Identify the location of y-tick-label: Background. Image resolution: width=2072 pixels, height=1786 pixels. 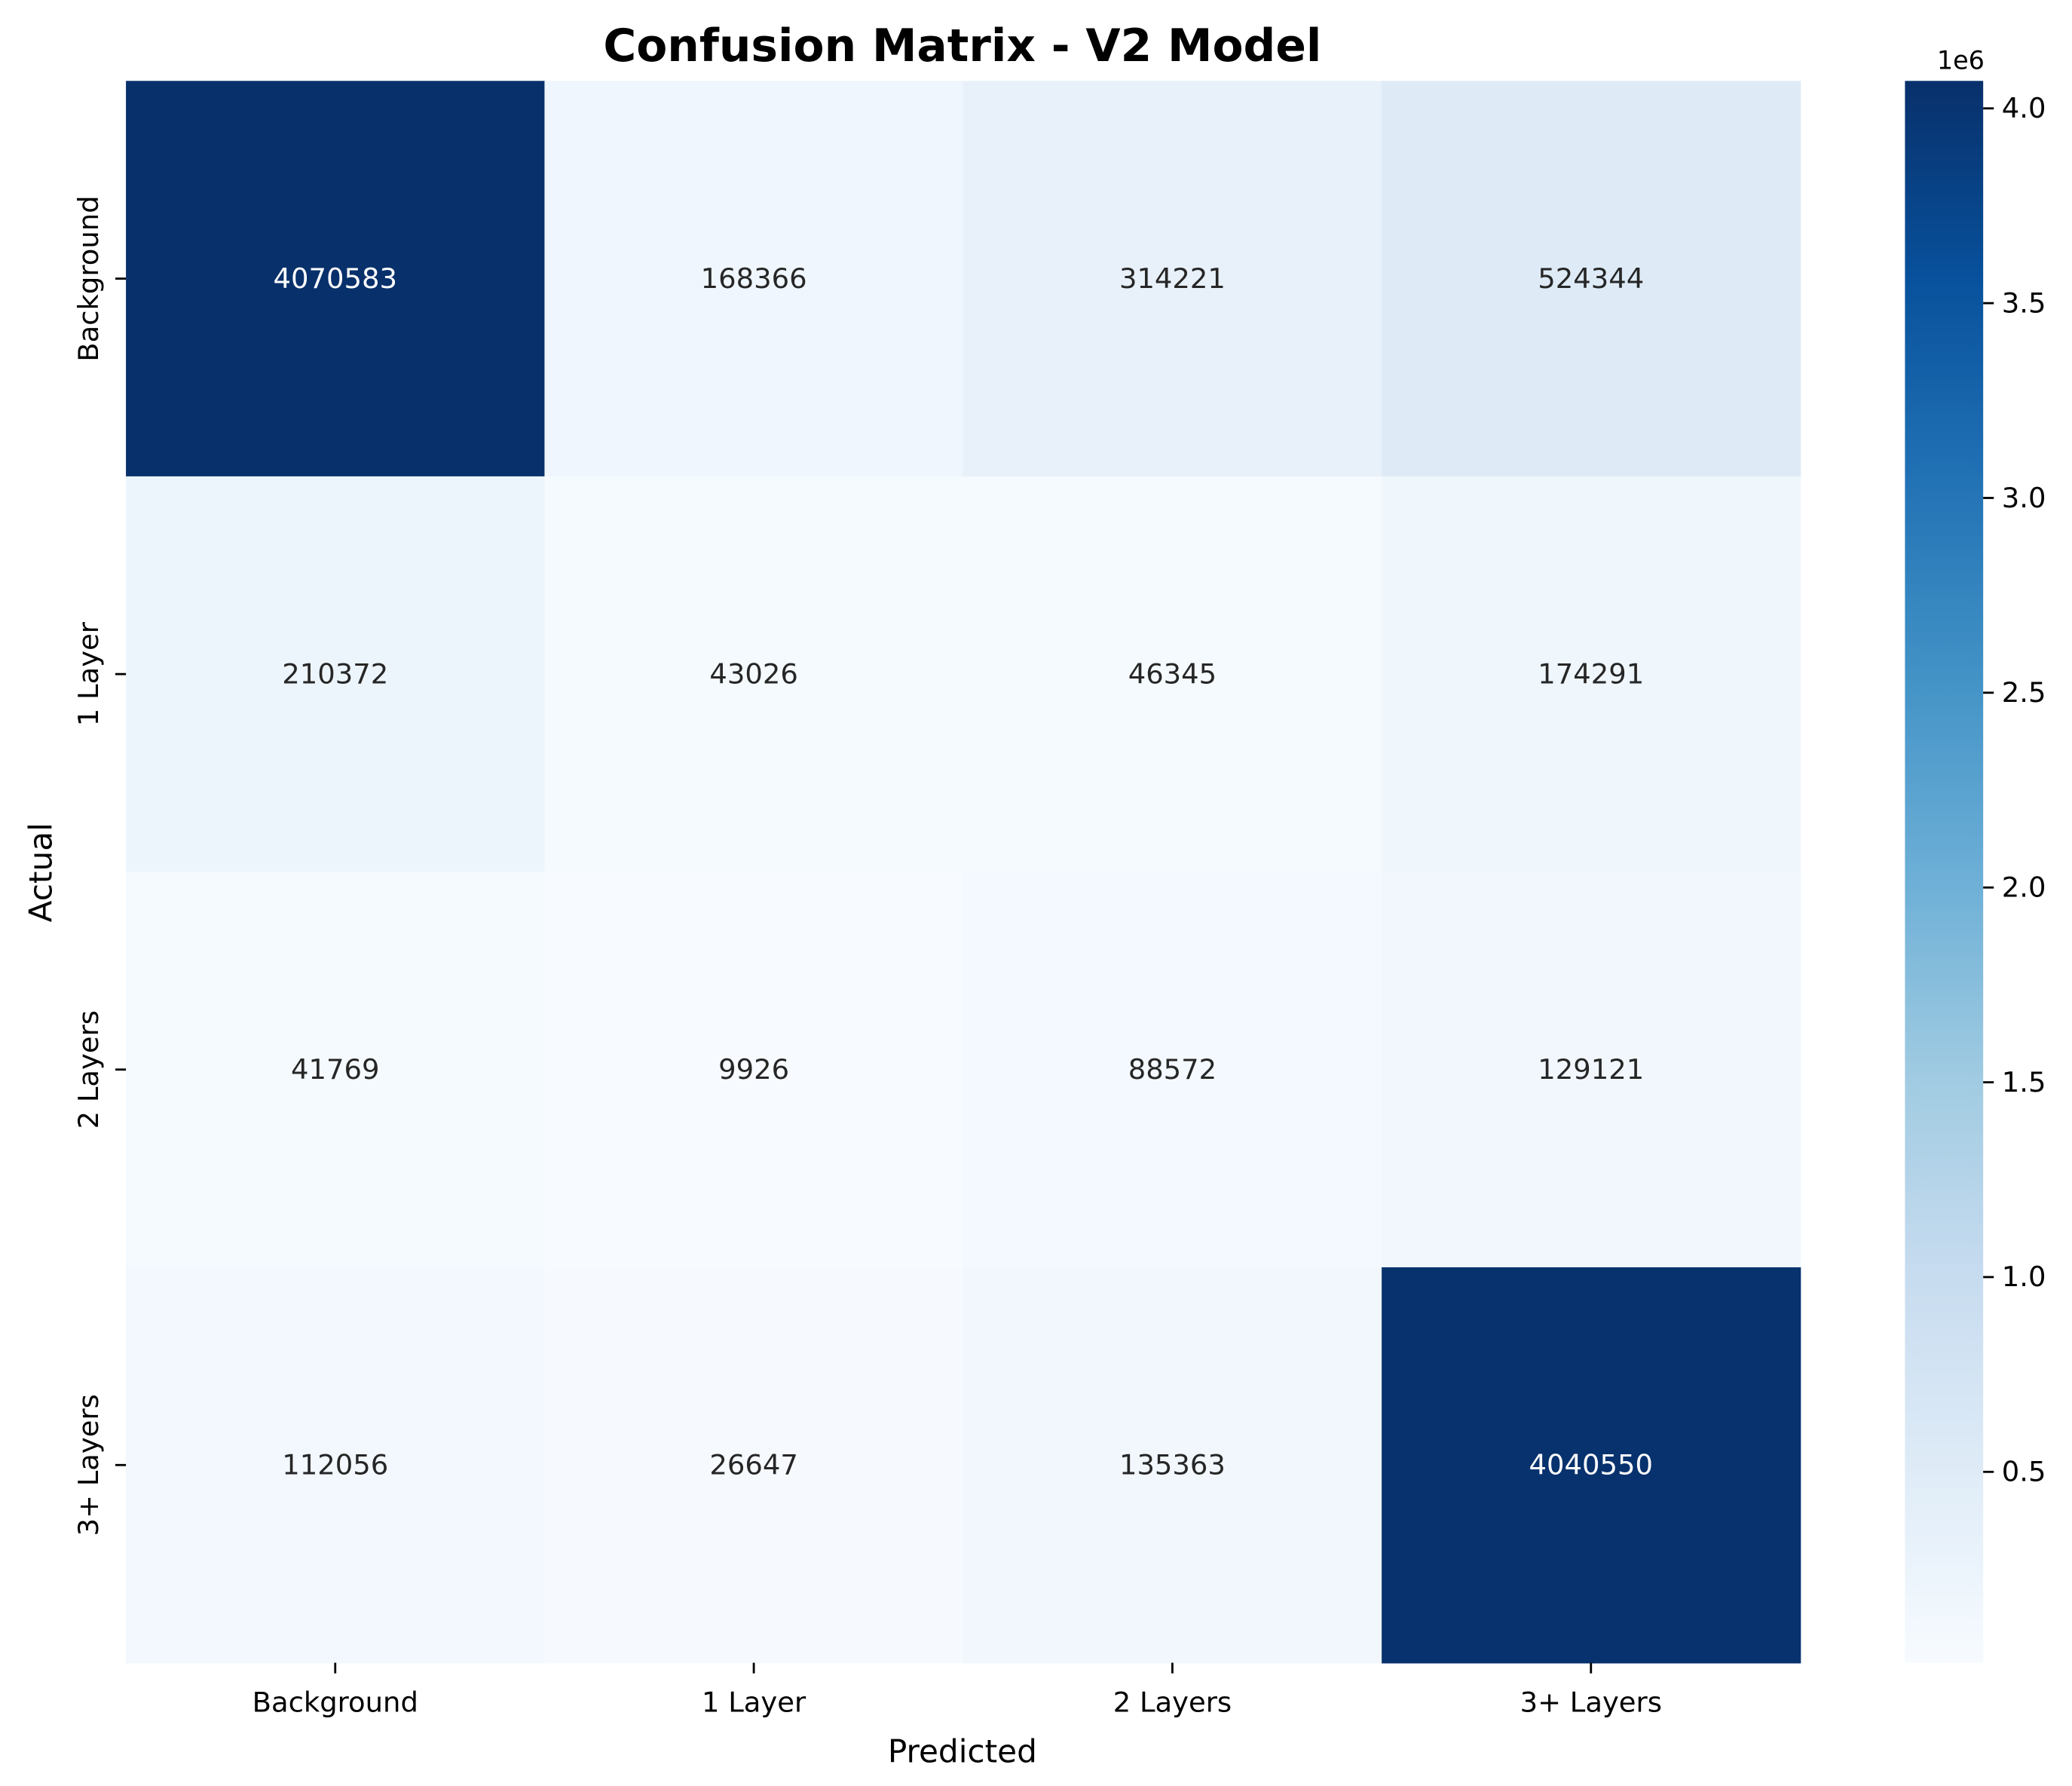
(88, 278).